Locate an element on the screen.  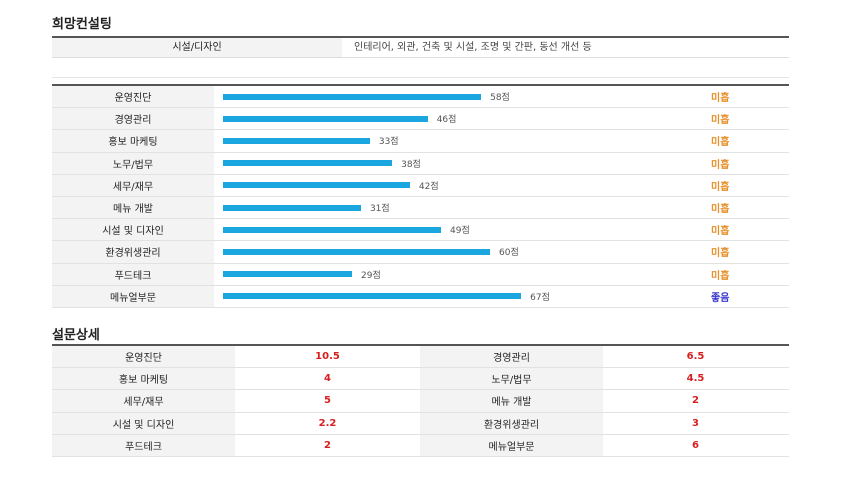
score-bar-cell: 31점 is located at coordinates (462, 207).